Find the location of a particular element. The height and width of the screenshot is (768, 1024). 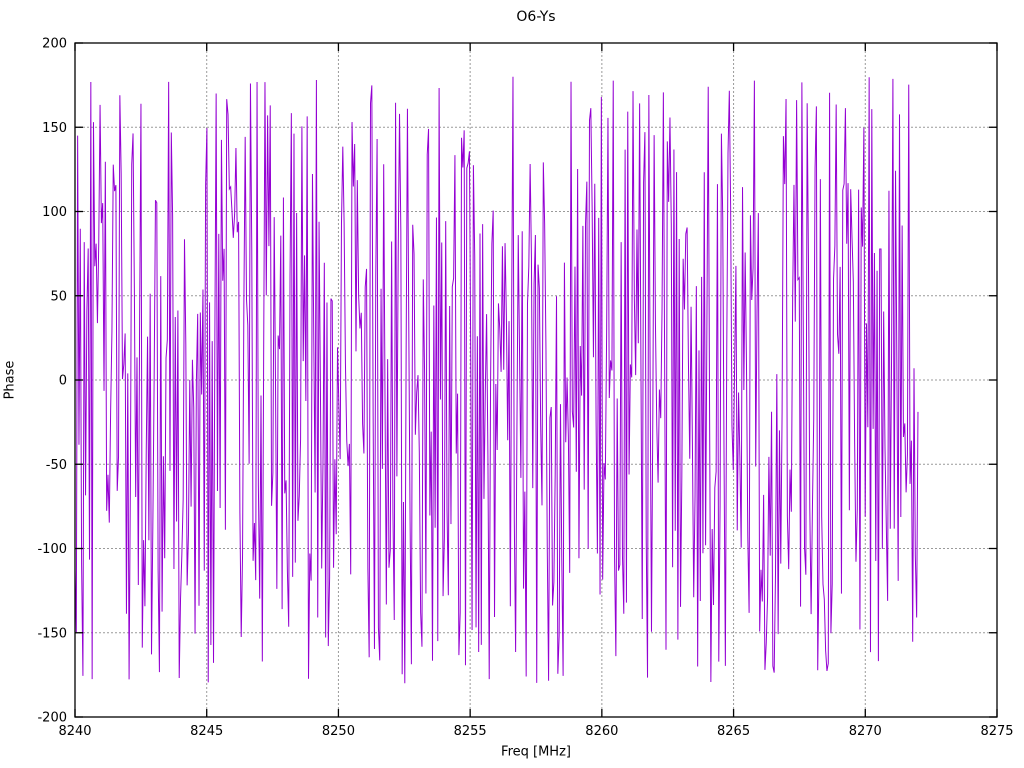

x-tick-label: 8265 is located at coordinates (733, 731).